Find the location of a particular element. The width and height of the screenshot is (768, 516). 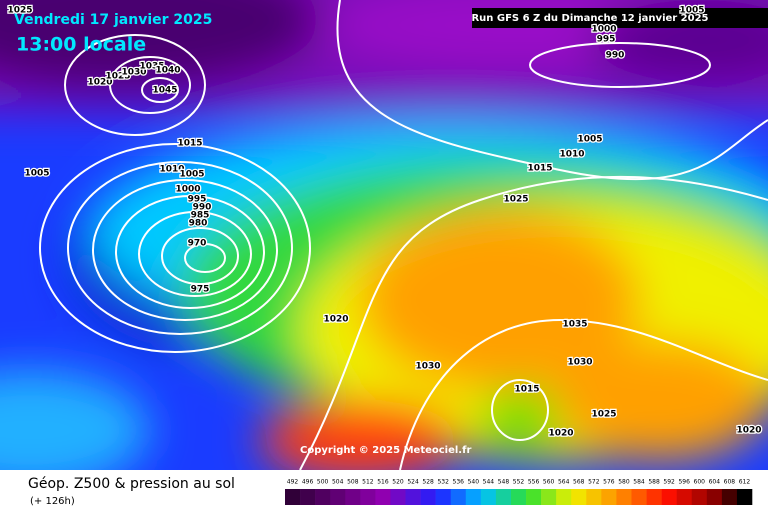

scale-label: 496 is located at coordinates (308, 482).